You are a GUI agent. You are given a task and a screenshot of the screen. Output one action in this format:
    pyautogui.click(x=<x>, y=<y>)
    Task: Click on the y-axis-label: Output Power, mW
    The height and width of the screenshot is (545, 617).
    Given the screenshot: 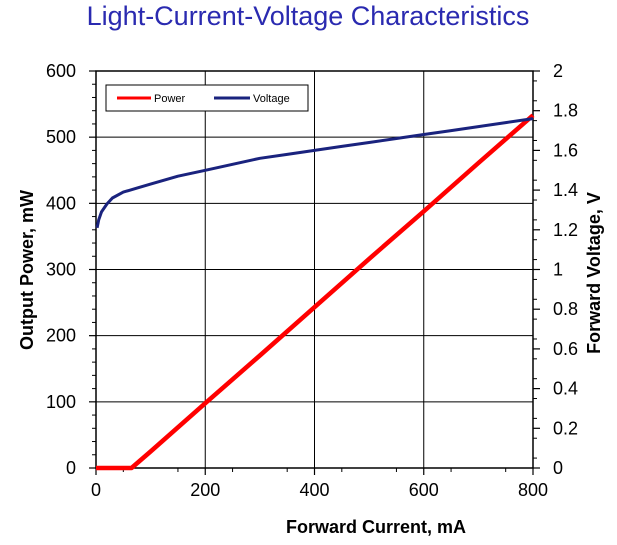 What is the action you would take?
    pyautogui.click(x=27, y=270)
    